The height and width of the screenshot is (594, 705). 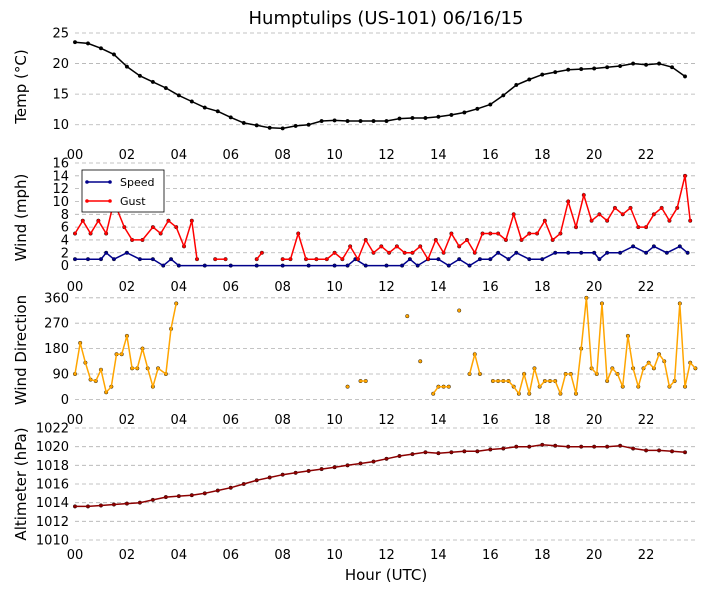 I want to click on series-gust, so click(x=382, y=217).